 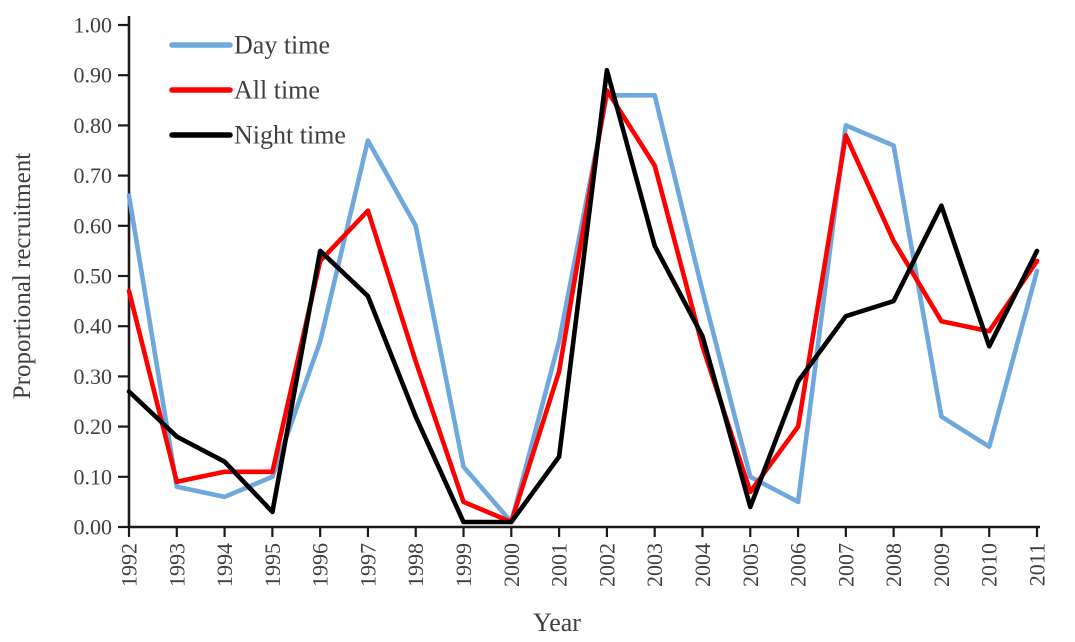 What do you see at coordinates (93, 75) in the screenshot?
I see `y-tick-label: 0.90` at bounding box center [93, 75].